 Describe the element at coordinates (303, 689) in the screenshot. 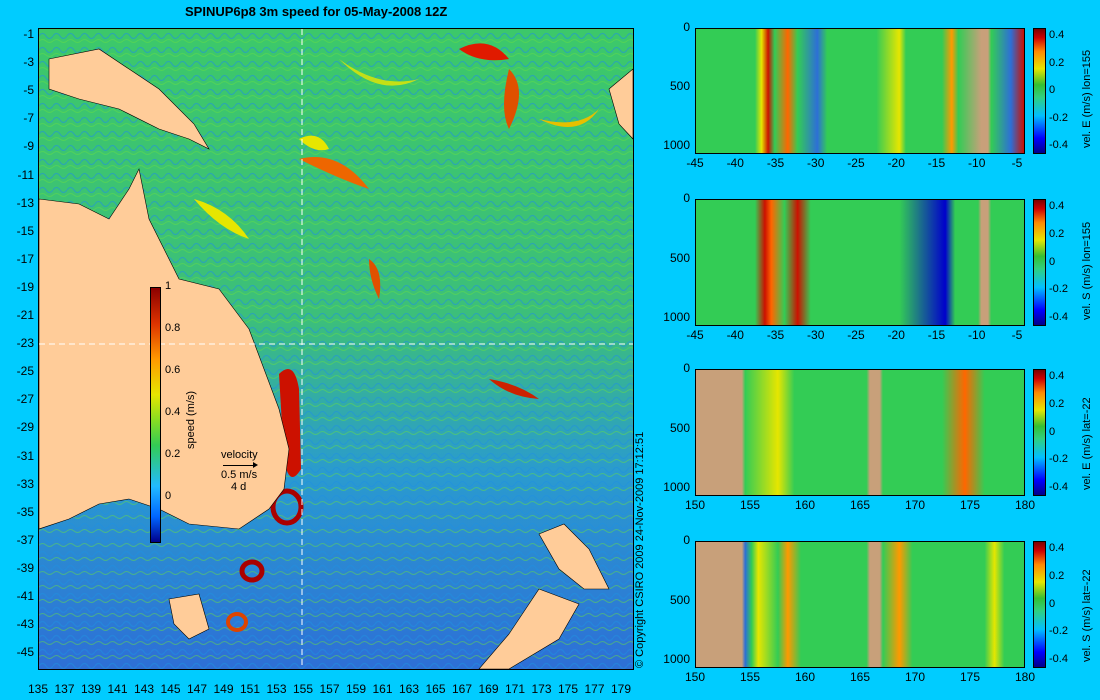

I see `lon-tick: 155` at that location.